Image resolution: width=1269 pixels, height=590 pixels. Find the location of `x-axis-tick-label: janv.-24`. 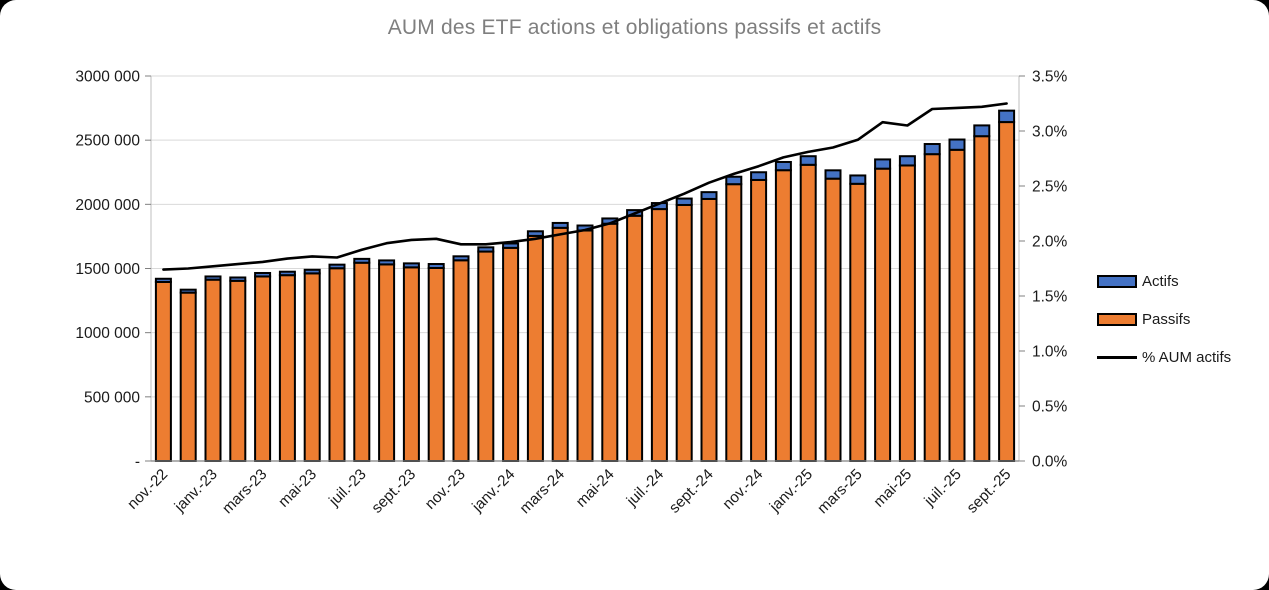

x-axis-tick-label: janv.-24 is located at coordinates (493, 491).